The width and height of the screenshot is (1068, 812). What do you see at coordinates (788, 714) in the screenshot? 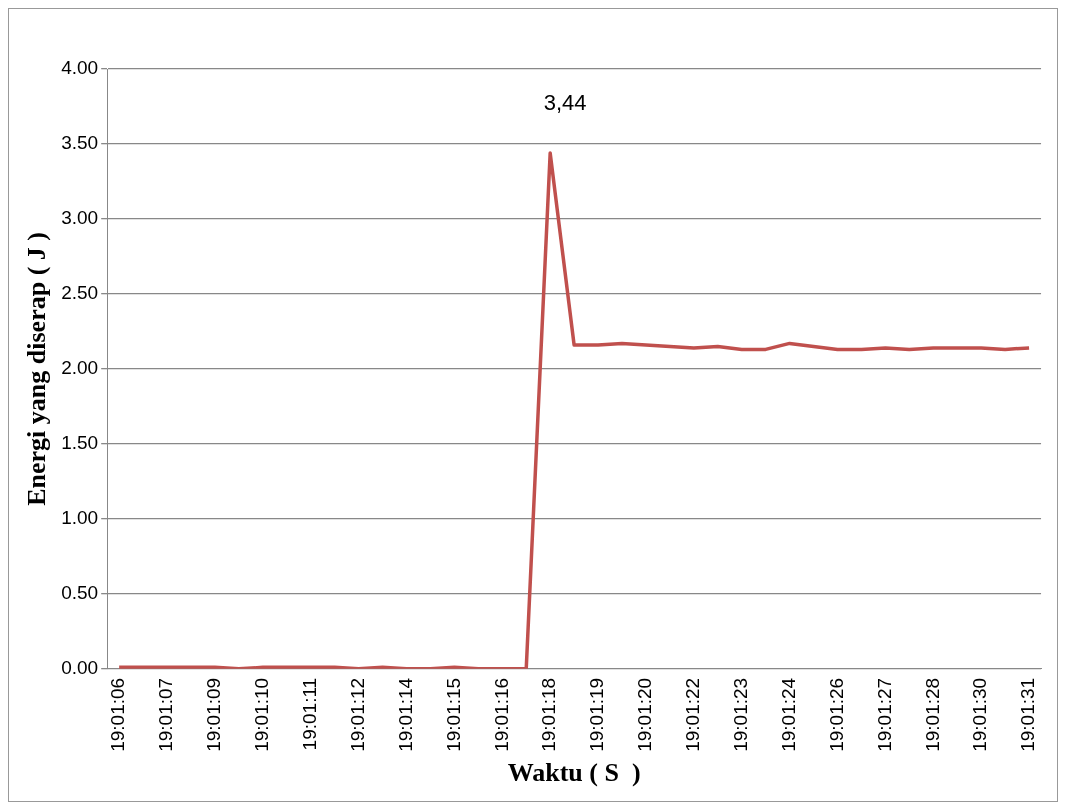
I see `x-tick-label: 19:01:24` at bounding box center [788, 714].